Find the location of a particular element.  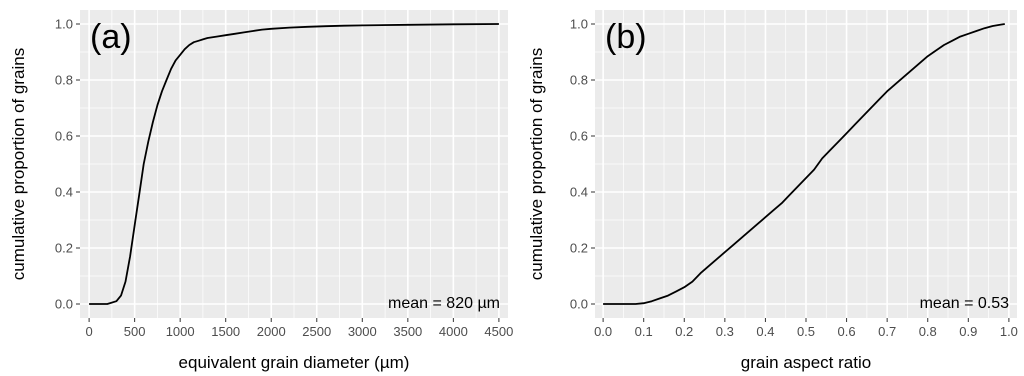

x-tick-label: 2000 is located at coordinates (271, 331).